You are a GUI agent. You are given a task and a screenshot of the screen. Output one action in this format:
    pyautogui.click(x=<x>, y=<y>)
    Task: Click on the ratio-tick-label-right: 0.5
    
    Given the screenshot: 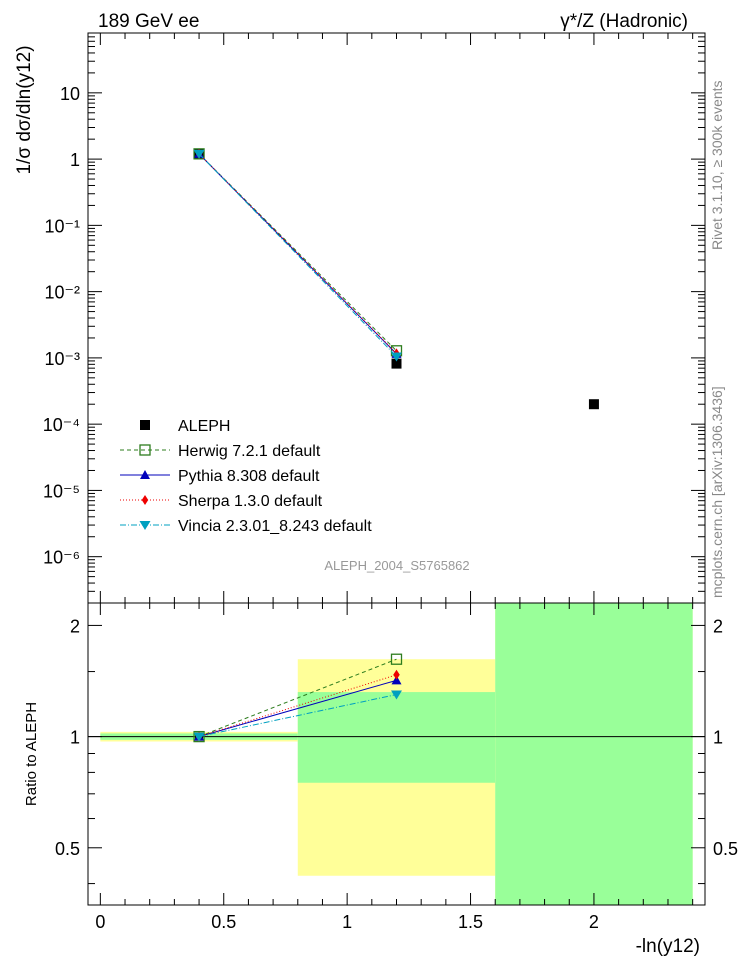 What is the action you would take?
    pyautogui.click(x=725, y=849)
    